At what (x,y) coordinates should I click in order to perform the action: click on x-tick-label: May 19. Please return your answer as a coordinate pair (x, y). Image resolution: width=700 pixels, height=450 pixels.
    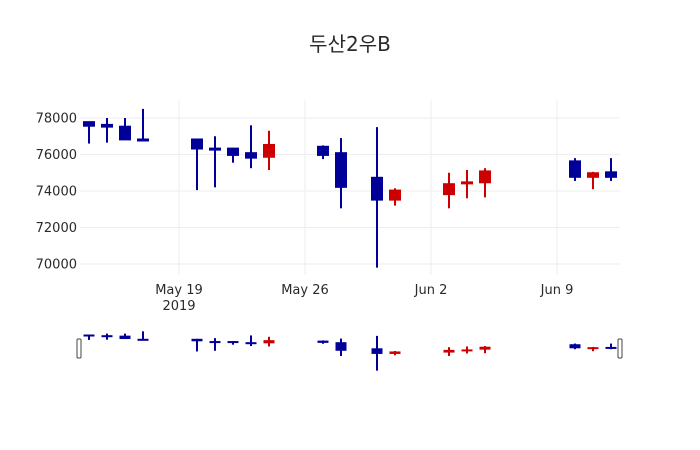
    Looking at the image, I should click on (179, 290).